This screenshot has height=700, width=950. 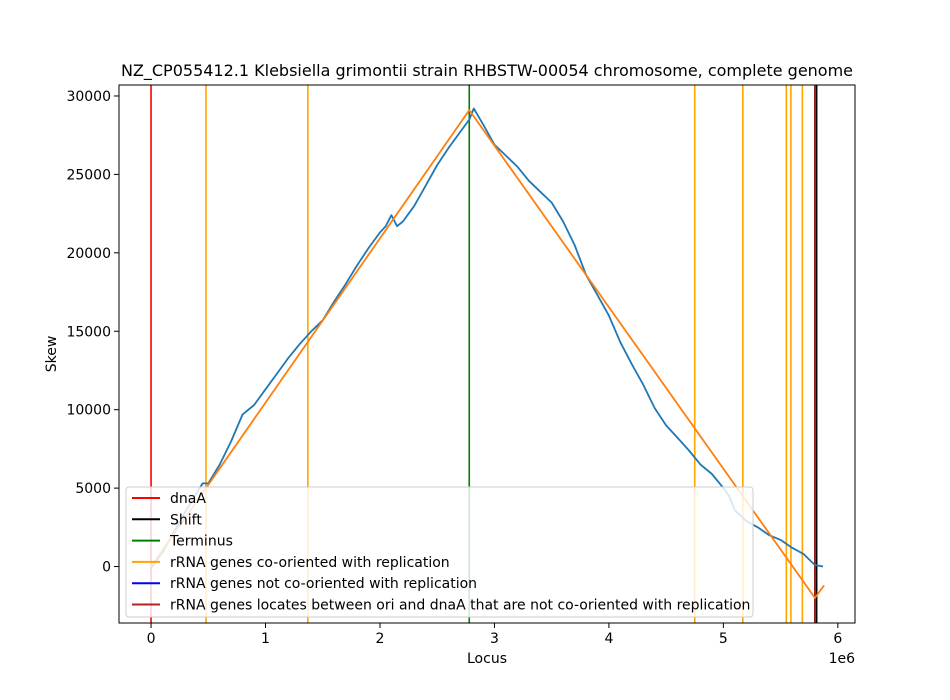 What do you see at coordinates (151, 639) in the screenshot?
I see `x-tick-label: 0` at bounding box center [151, 639].